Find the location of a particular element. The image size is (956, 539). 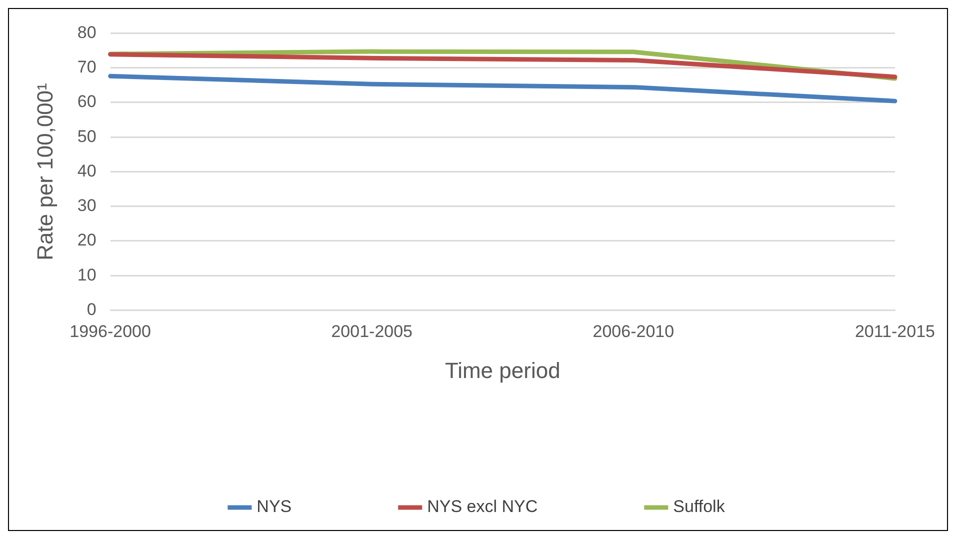

legend-label: NYS excl NYC is located at coordinates (482, 506).